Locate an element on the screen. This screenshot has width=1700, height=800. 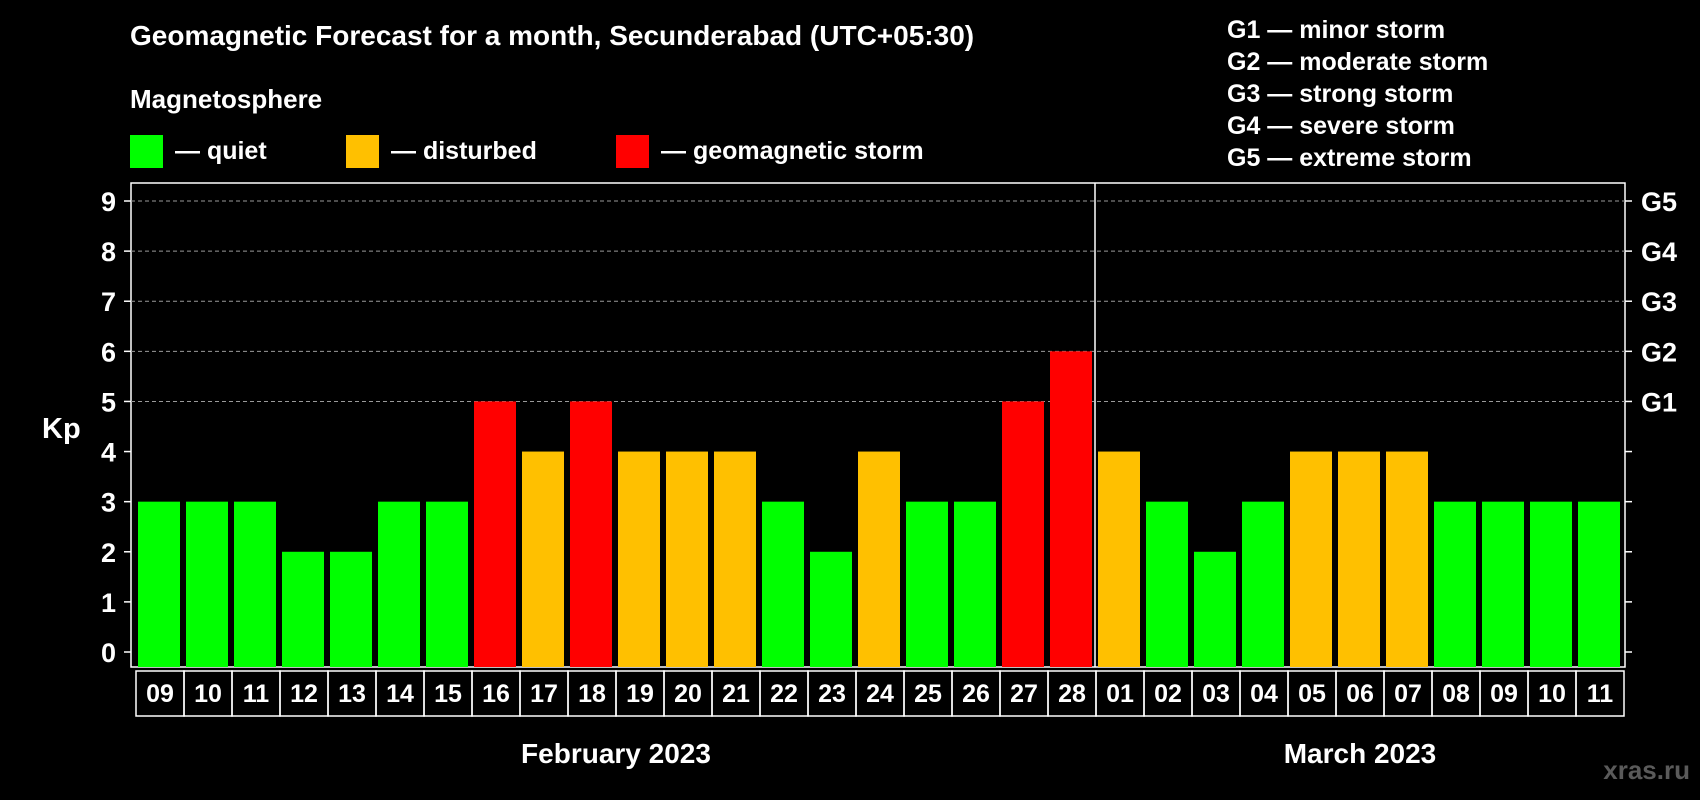
g-level-label: G4 is located at coordinates (1659, 252).